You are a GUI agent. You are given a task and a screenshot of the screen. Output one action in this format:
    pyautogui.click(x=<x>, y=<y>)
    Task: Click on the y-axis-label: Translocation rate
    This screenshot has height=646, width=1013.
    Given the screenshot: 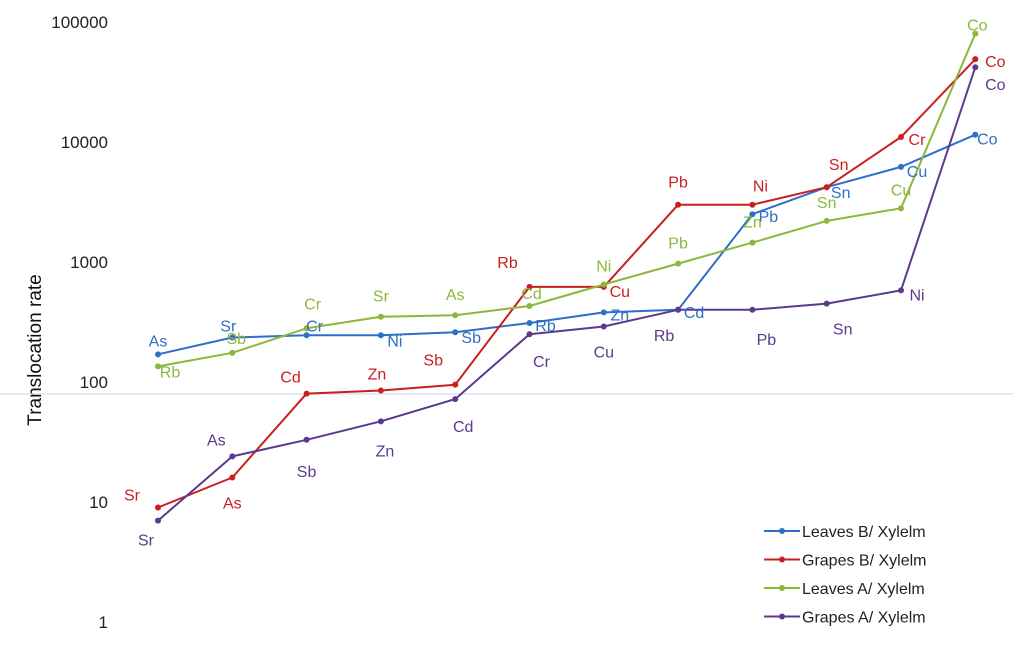 What is the action you would take?
    pyautogui.click(x=35, y=349)
    